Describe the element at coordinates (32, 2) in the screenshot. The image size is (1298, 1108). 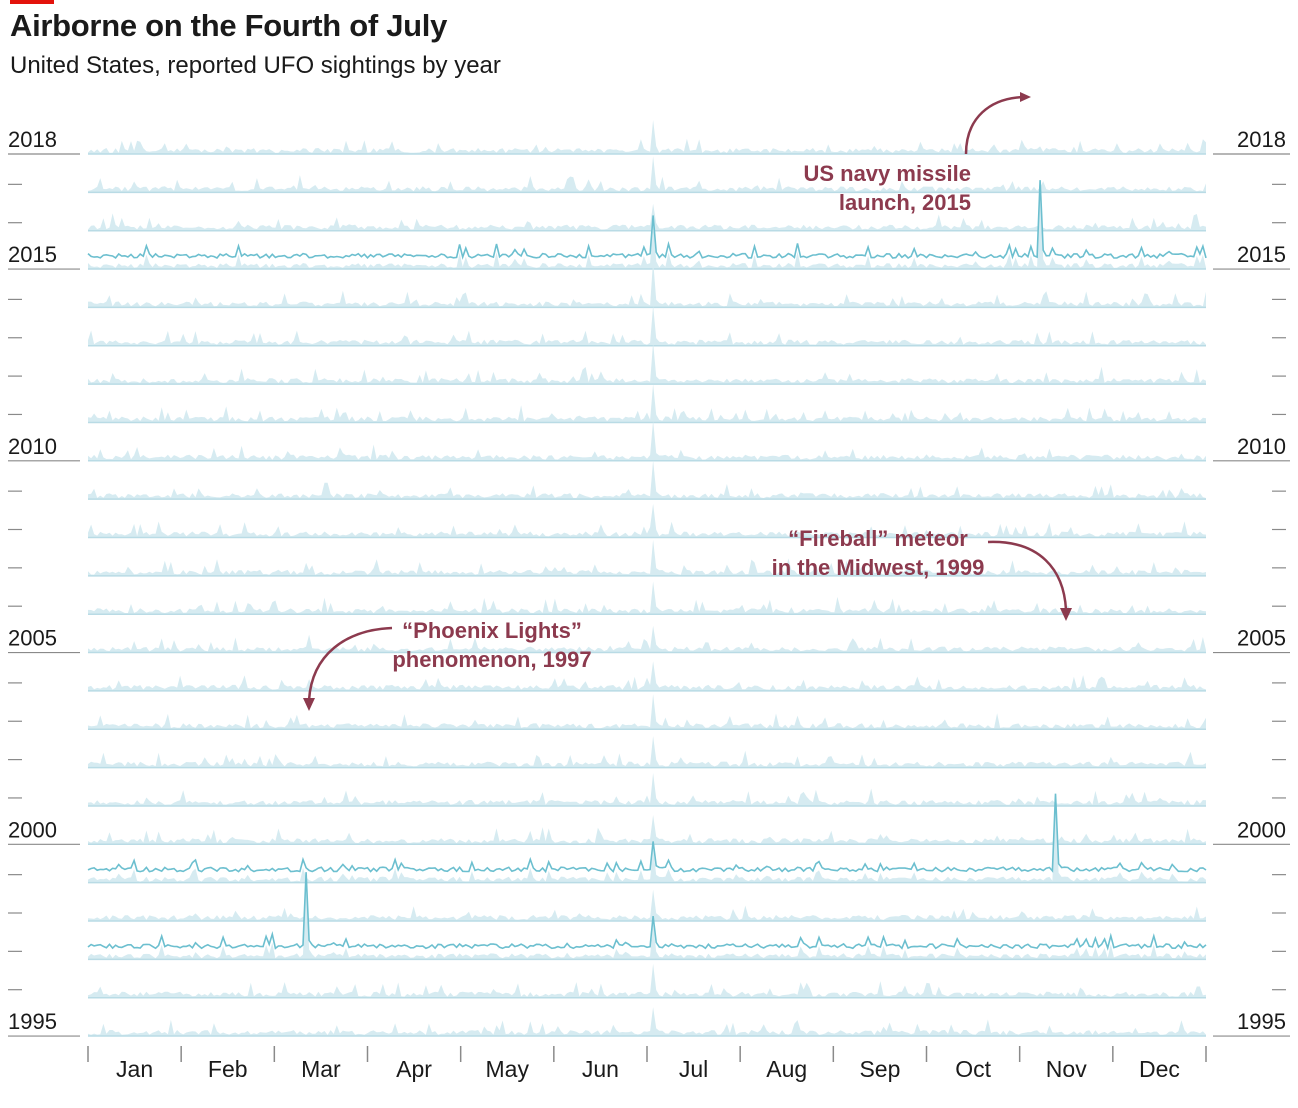
I see `brand-bar` at that location.